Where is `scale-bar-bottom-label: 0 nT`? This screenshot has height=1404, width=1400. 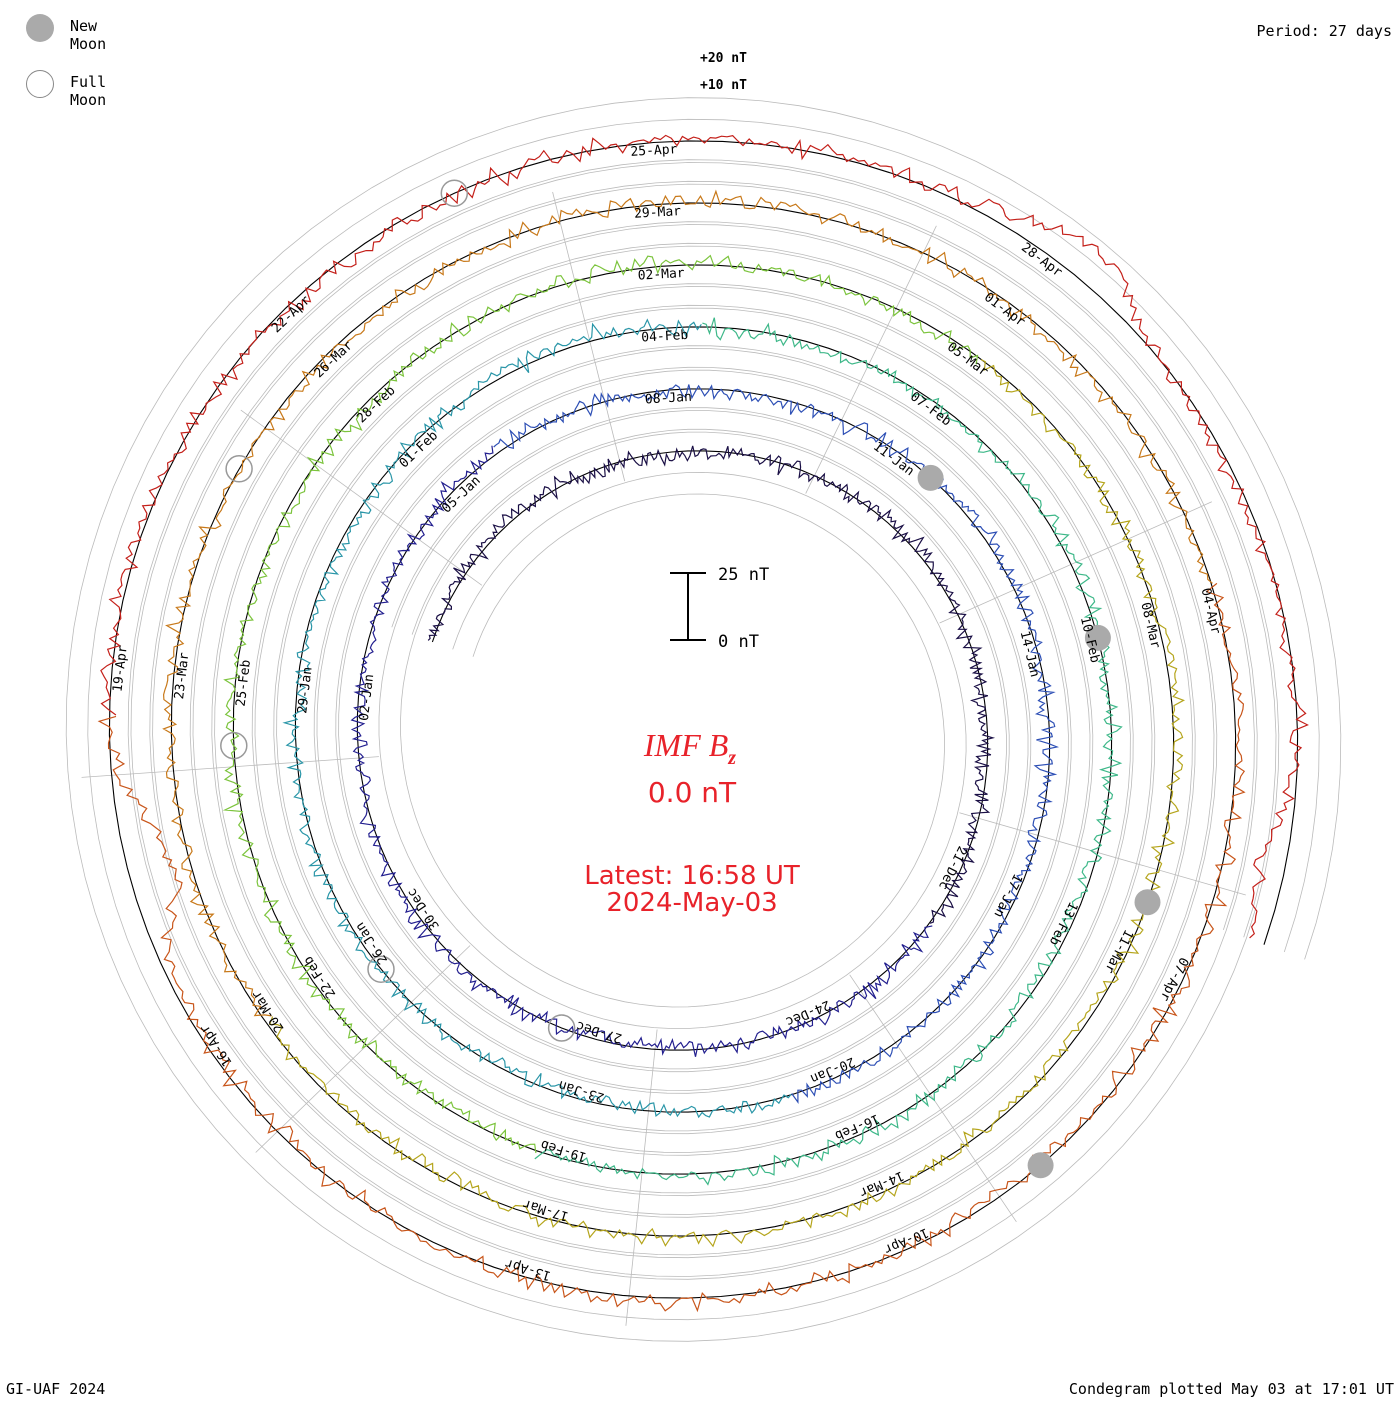 scale-bar-bottom-label: 0 nT is located at coordinates (738, 642).